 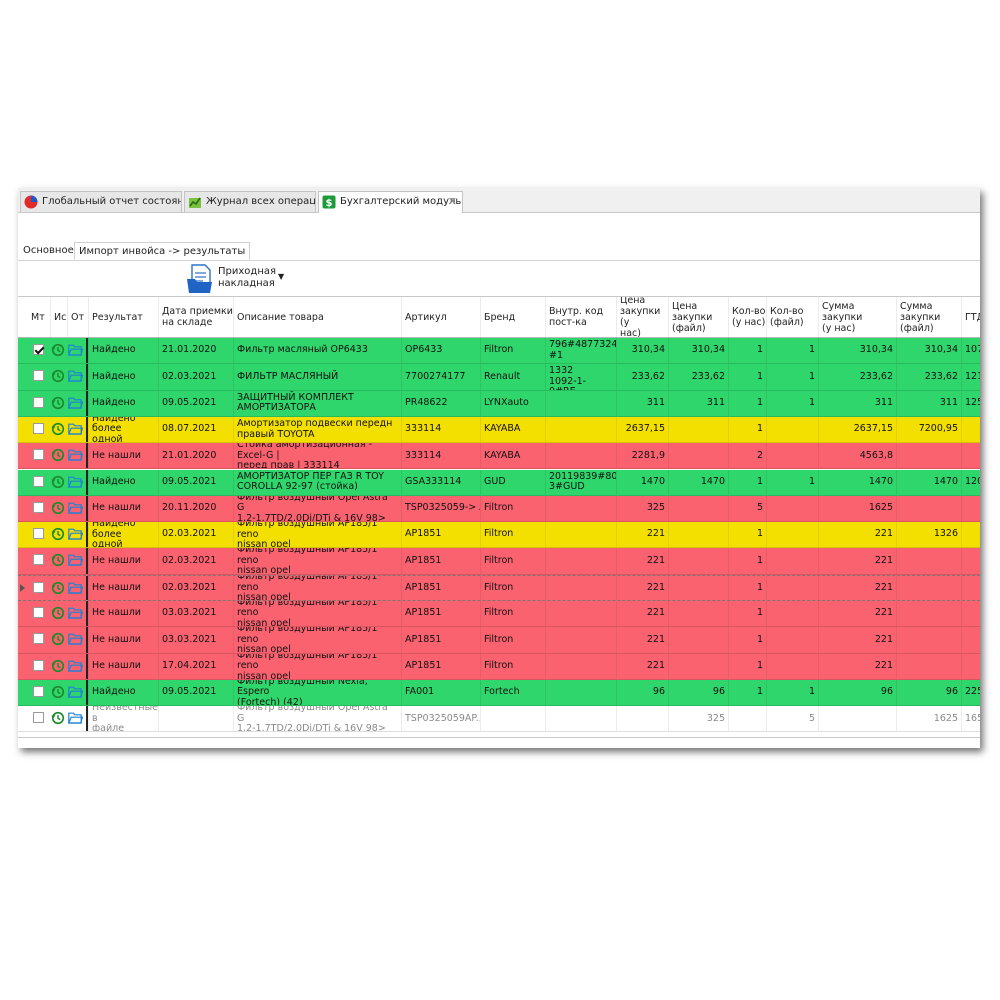 What do you see at coordinates (512, 317) in the screenshot?
I see `column-header-brand: Бренд` at bounding box center [512, 317].